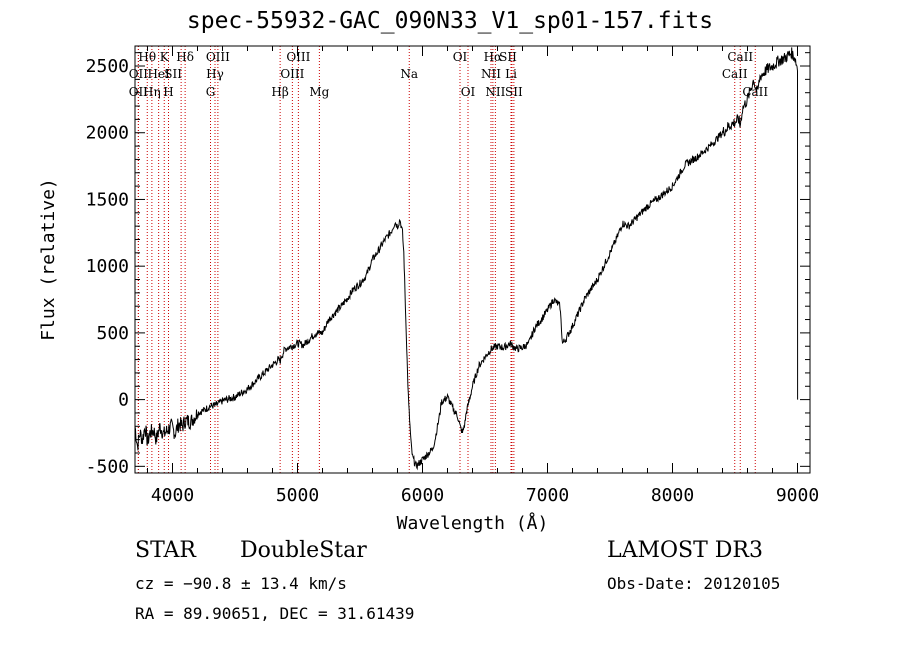  What do you see at coordinates (450, 21) in the screenshot?
I see `chart-title: spec-55932-GAC_090N33_V1_sp01-157.fits` at bounding box center [450, 21].